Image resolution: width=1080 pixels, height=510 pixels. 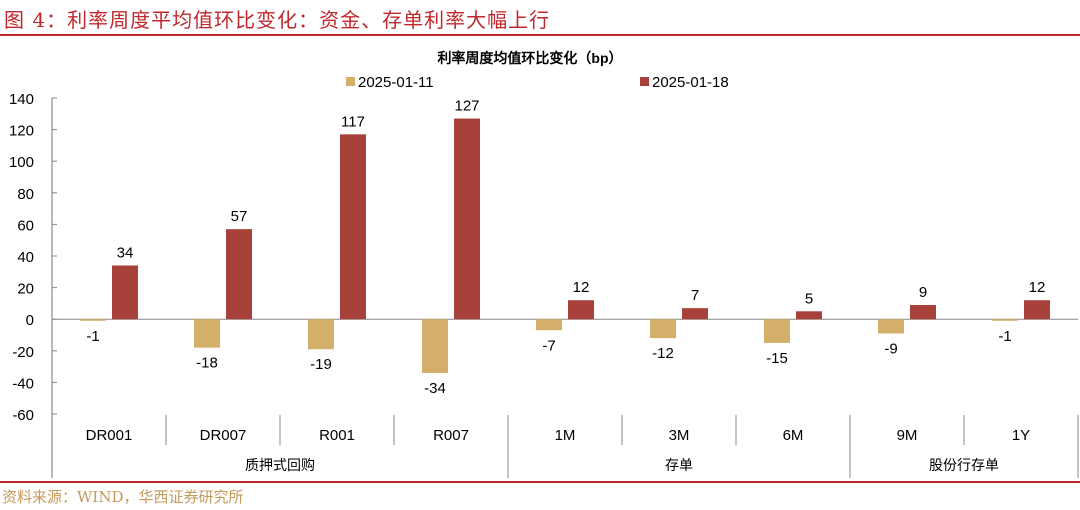 What do you see at coordinates (679, 435) in the screenshot?
I see `category-label: 3M` at bounding box center [679, 435].